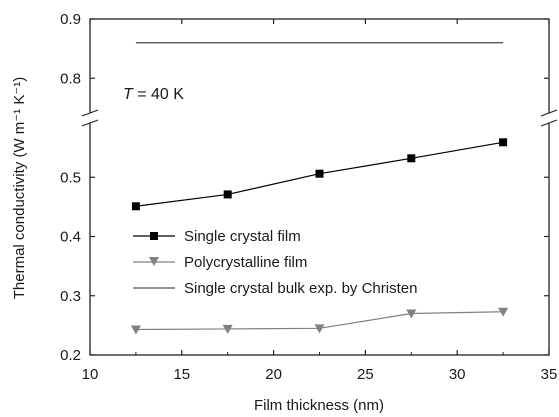 The width and height of the screenshot is (559, 417). What do you see at coordinates (19, 188) in the screenshot?
I see `y-axis-title: Thermal conductivity (W m⁻¹ K⁻¹)` at bounding box center [19, 188].